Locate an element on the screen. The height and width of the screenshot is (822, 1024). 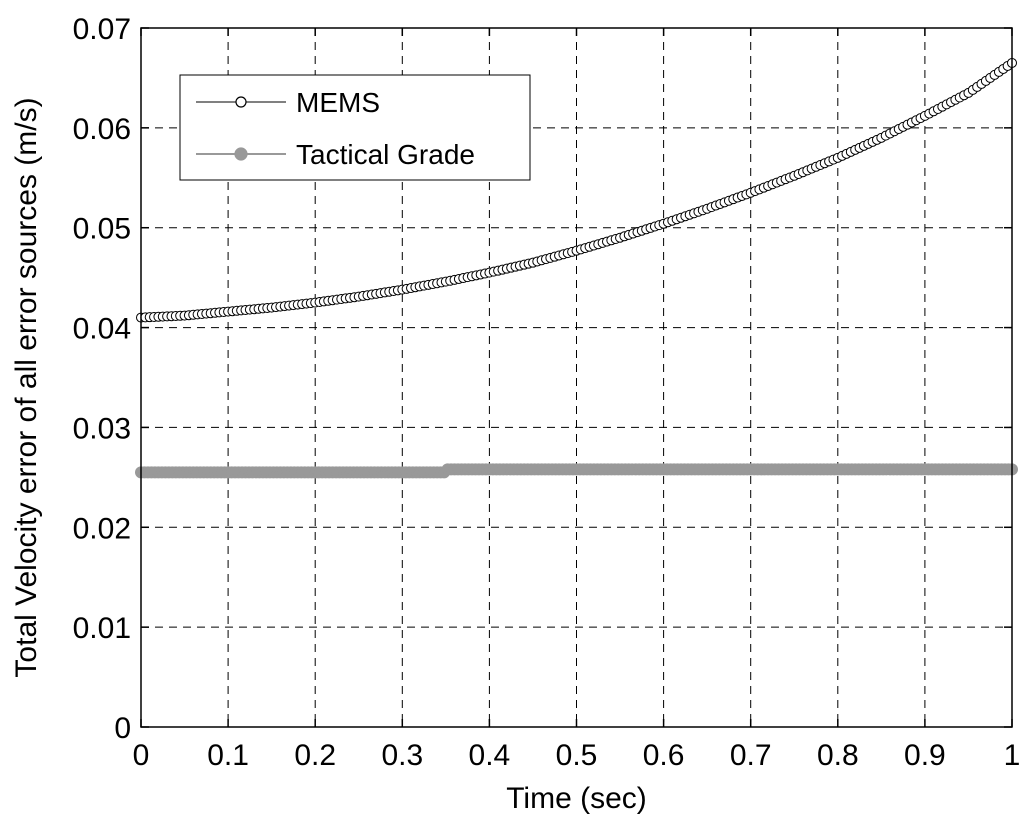
y-tick-label: 0.07 is located at coordinates (102, 29).